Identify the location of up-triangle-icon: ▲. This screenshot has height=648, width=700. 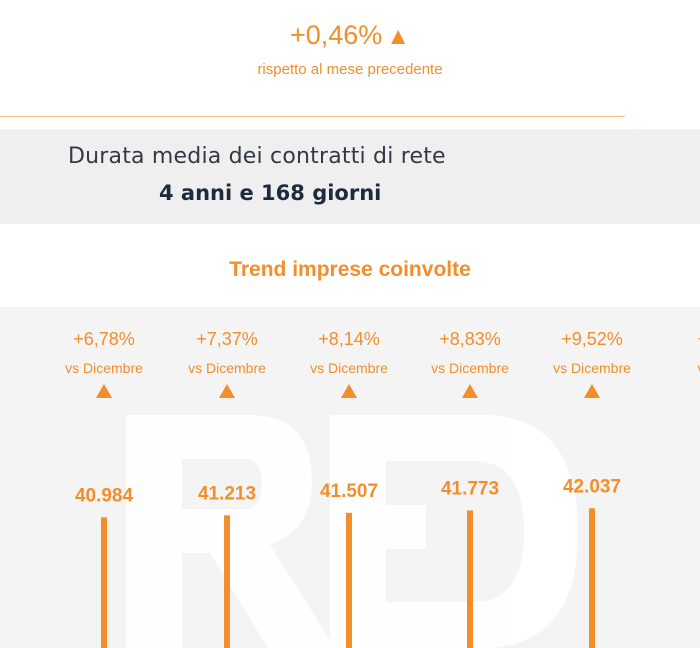
(398, 36).